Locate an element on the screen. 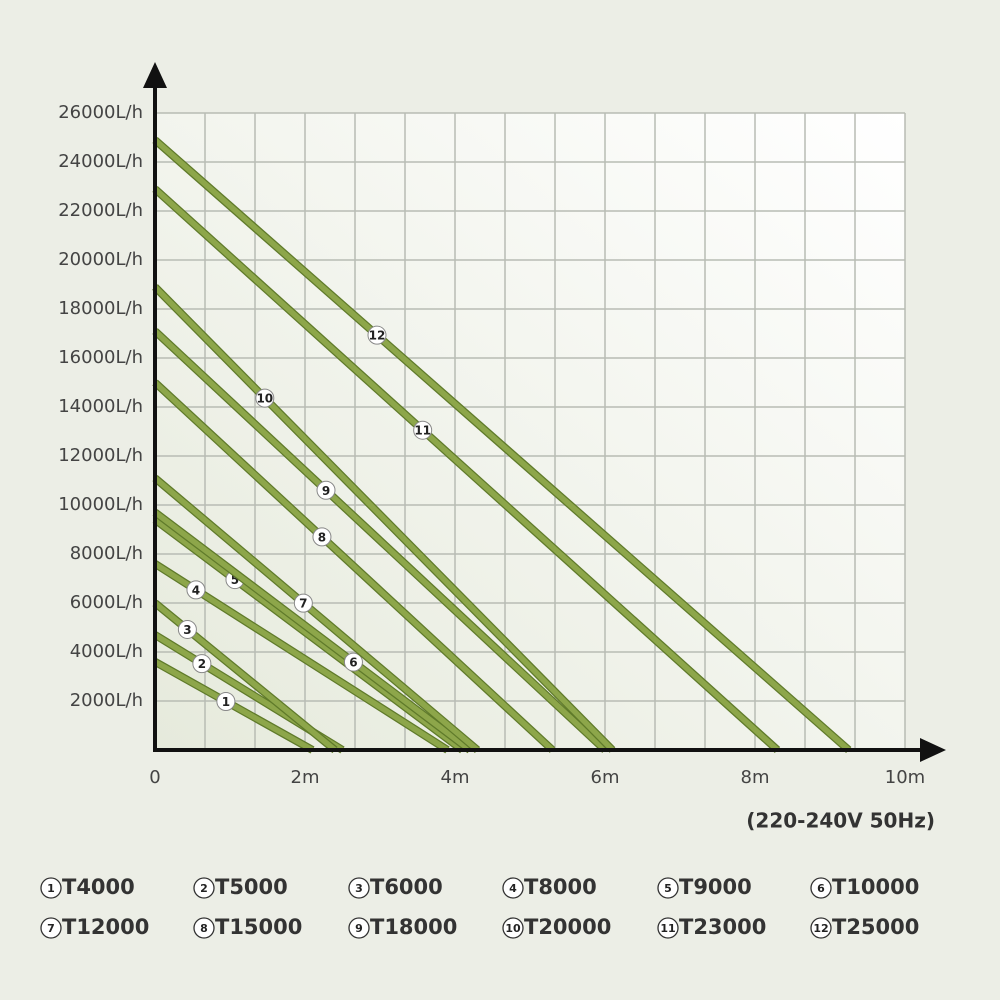 The height and width of the screenshot is (1000, 1000). y-tick-label: 20000L/h is located at coordinates (100, 259).